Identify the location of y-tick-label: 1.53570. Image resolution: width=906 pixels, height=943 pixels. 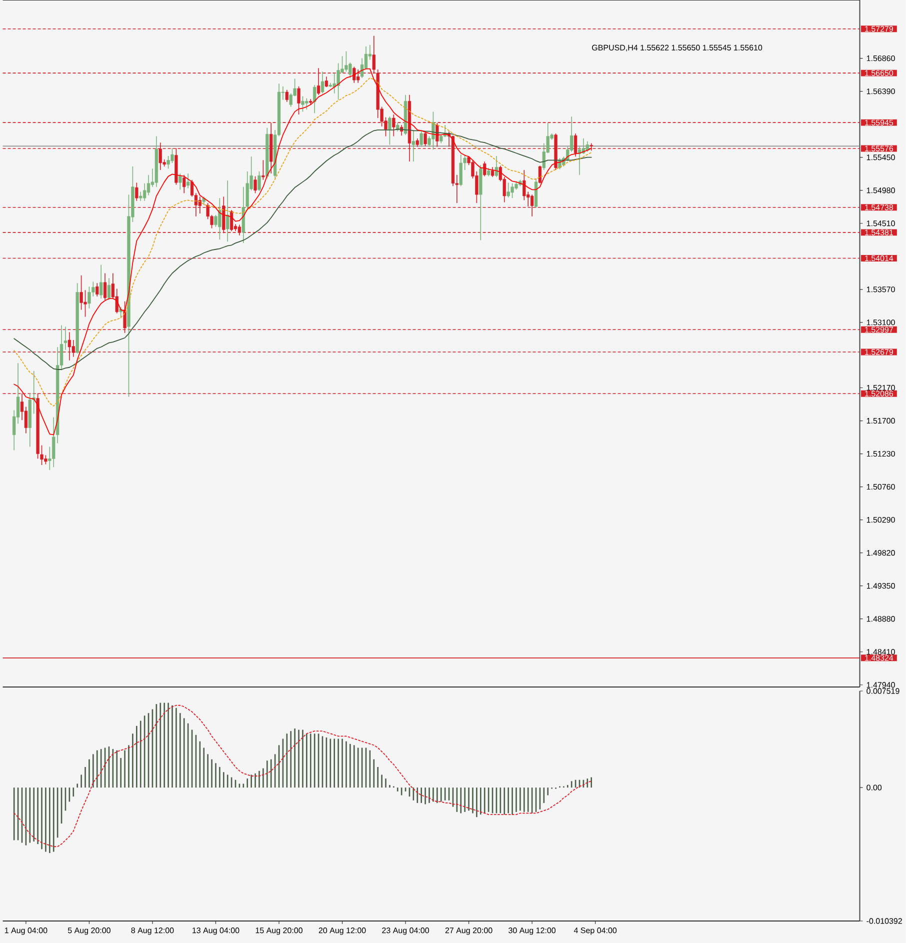
(881, 289).